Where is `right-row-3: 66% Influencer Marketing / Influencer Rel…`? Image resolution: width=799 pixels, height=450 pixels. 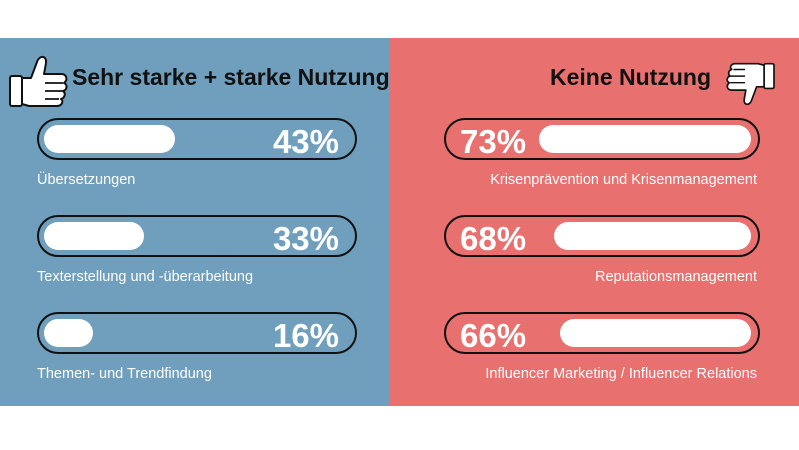 right-row-3: 66% Influencer Marketing / Influencer Rel… is located at coordinates (602, 349).